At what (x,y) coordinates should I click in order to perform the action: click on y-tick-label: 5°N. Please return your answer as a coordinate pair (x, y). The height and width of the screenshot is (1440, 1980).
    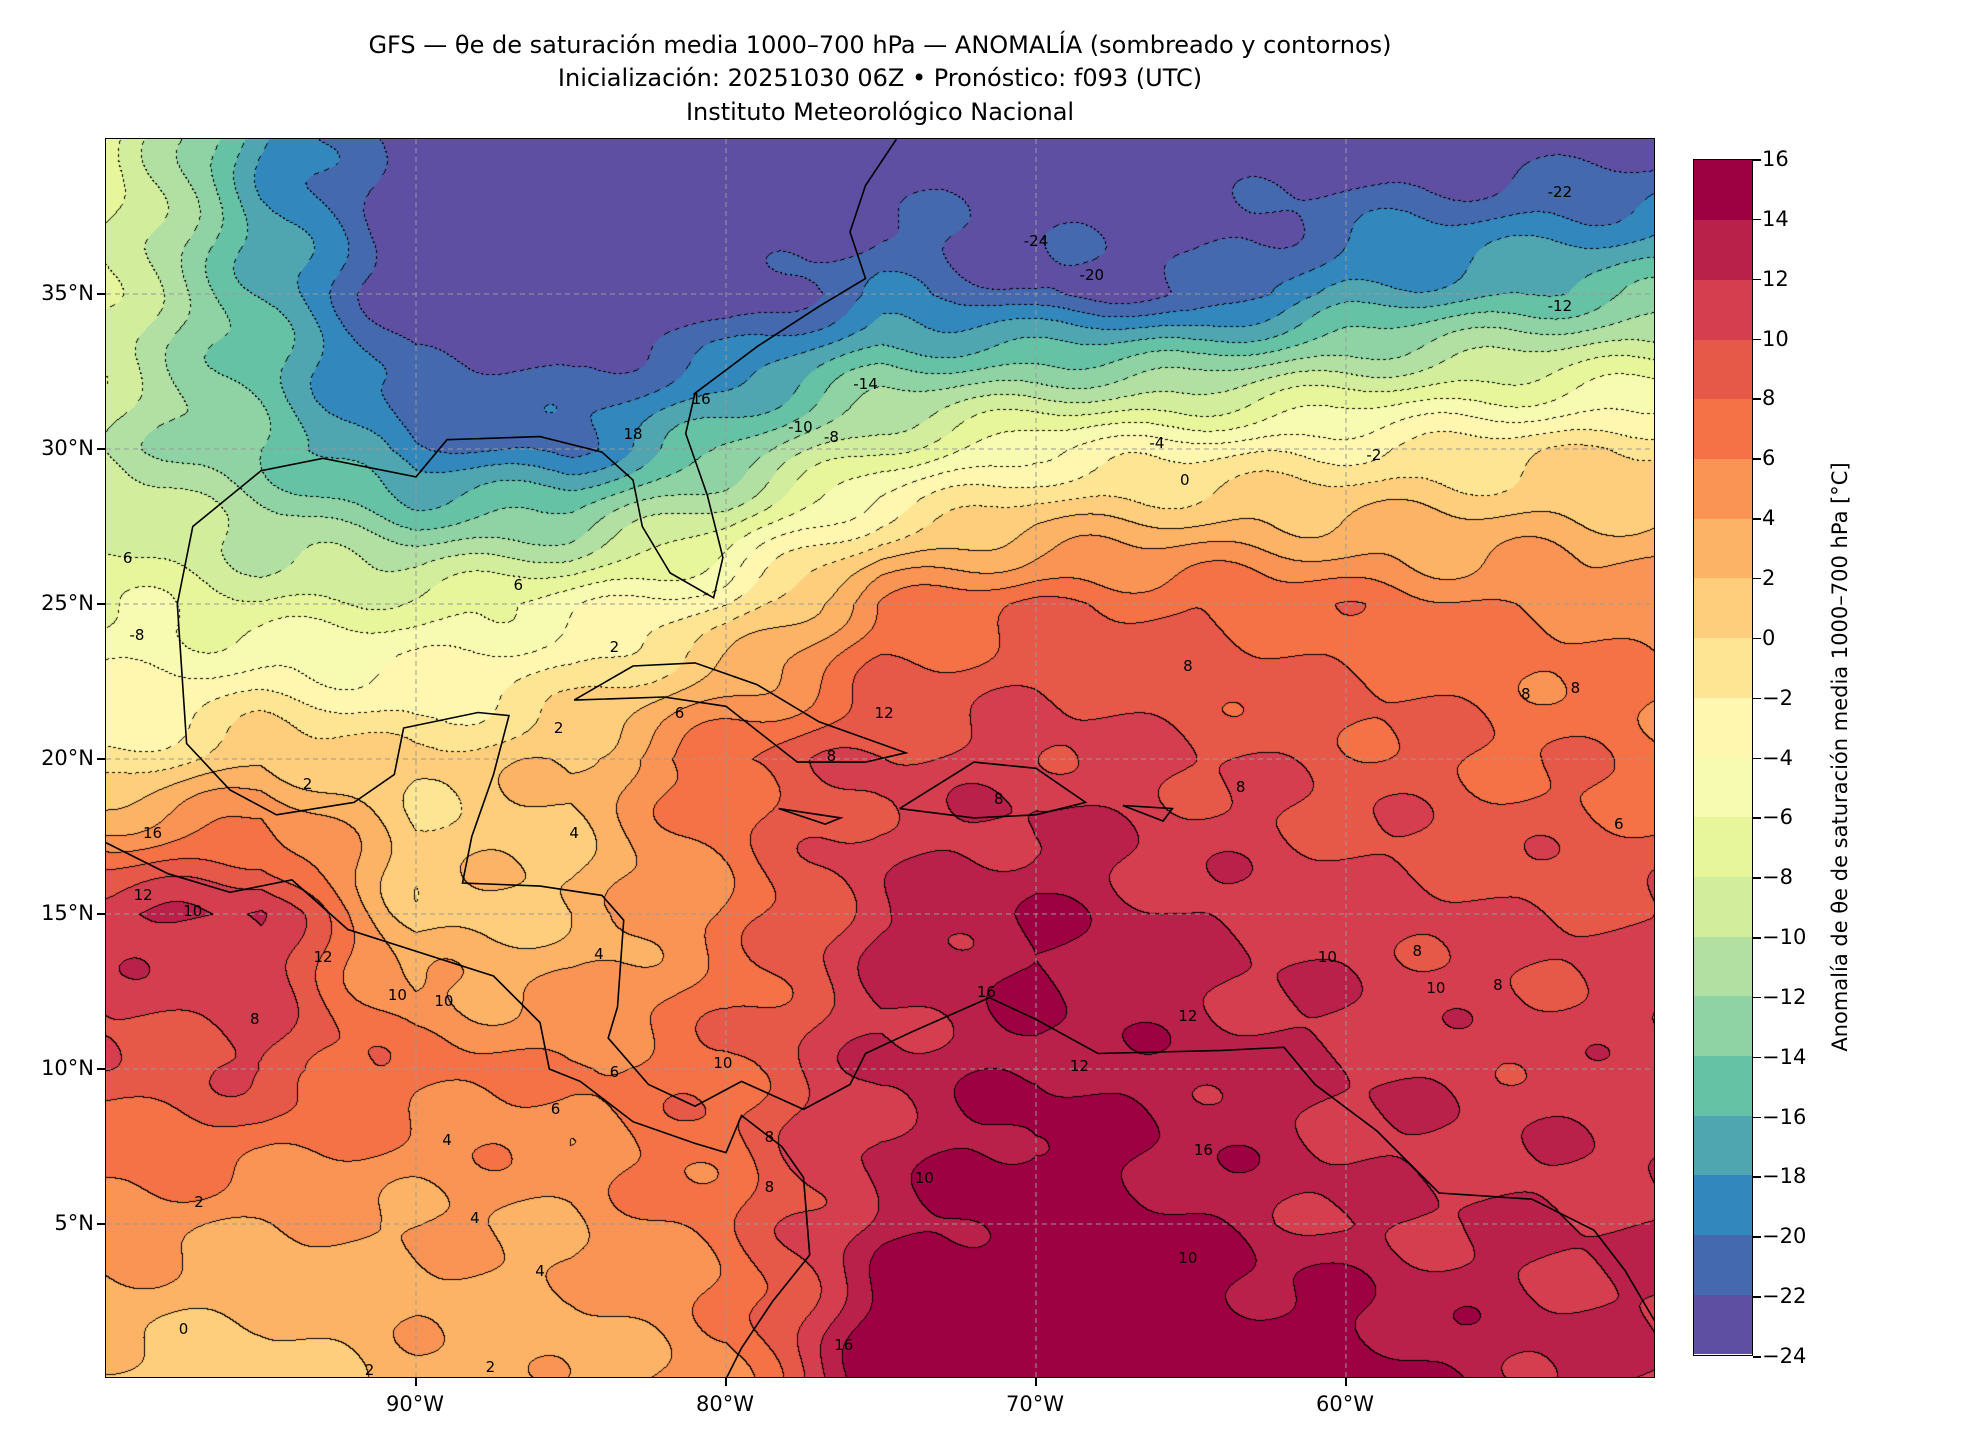
    Looking at the image, I should click on (74, 1223).